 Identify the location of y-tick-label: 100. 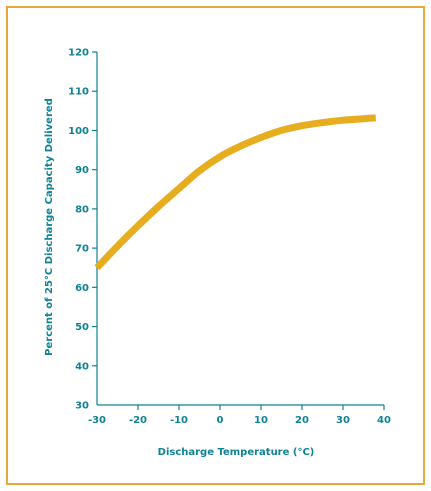
(78, 131).